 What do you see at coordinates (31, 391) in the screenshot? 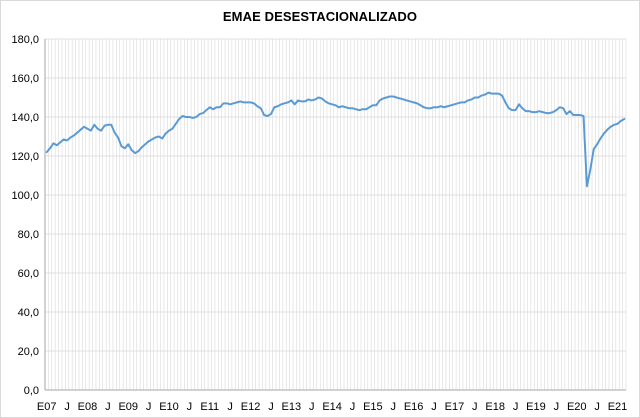
I see `y-tick-label: 0,0` at bounding box center [31, 391].